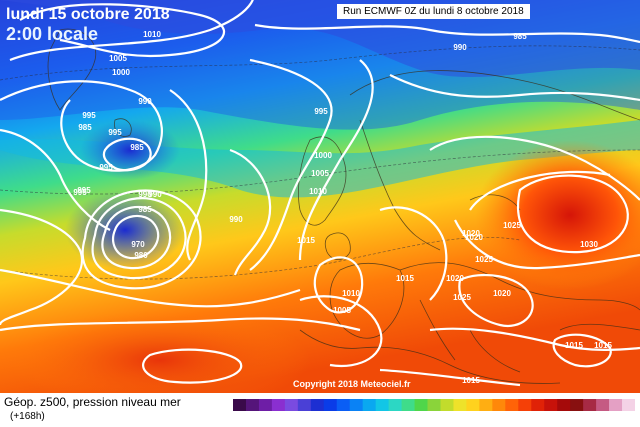  I want to click on color-scale, so click(434, 405).